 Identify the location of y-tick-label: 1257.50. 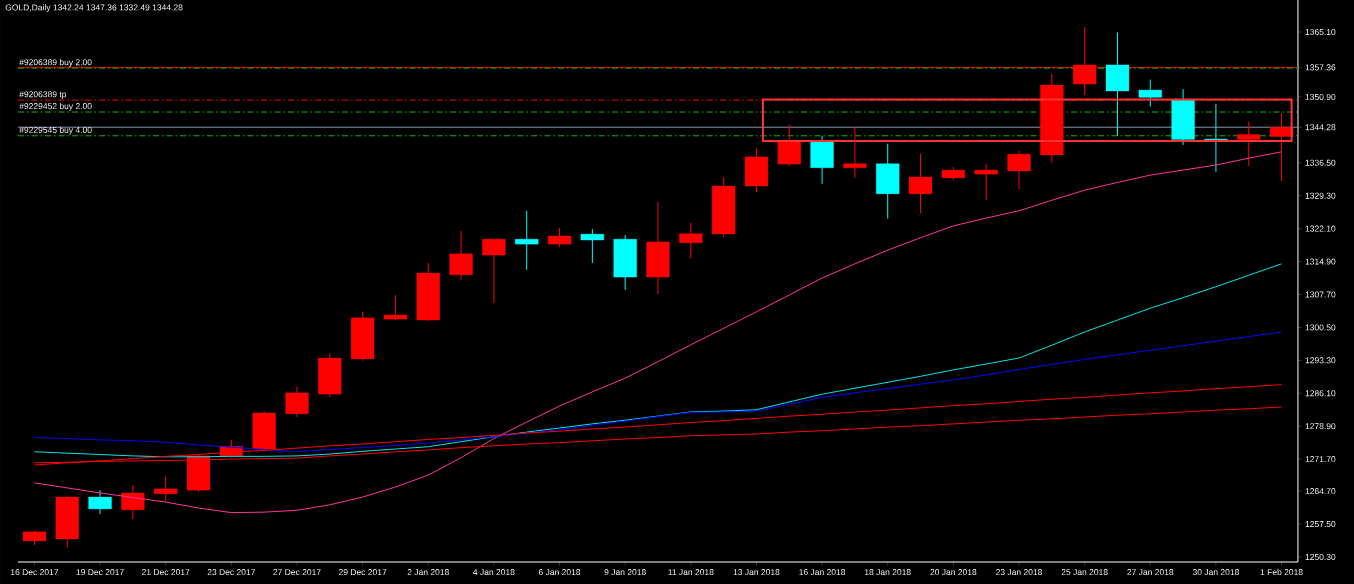
(1320, 524).